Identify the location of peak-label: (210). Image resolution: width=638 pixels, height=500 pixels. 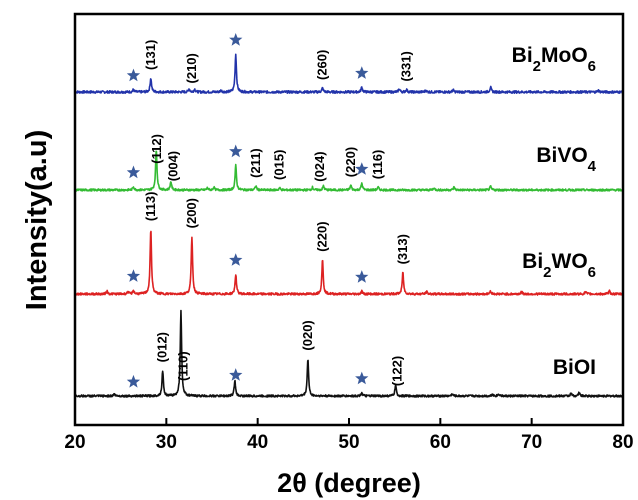
(191, 68).